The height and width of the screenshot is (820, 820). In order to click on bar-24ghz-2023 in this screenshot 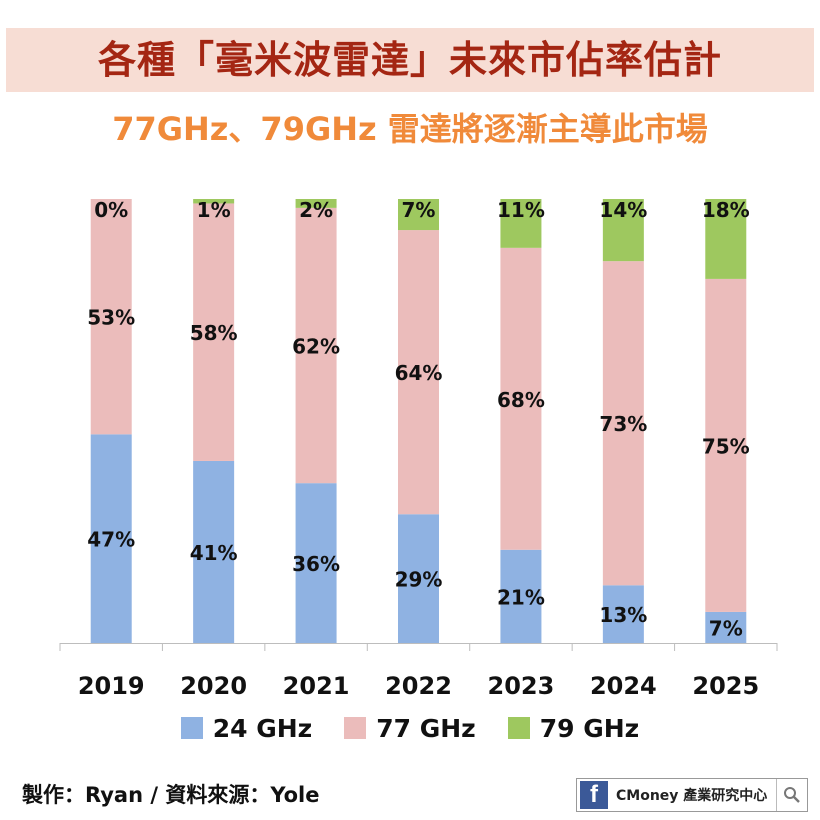, I will do `click(521, 596)`.